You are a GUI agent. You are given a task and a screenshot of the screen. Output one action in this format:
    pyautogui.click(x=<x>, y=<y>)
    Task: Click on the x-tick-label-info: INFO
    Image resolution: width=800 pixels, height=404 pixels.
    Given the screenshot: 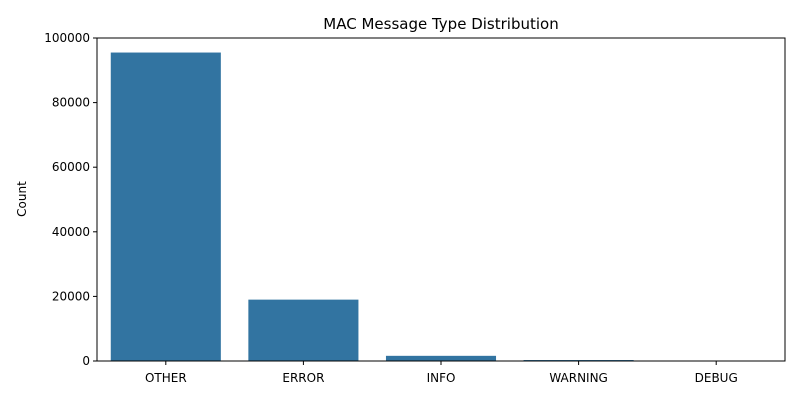 What is the action you would take?
    pyautogui.click(x=441, y=378)
    